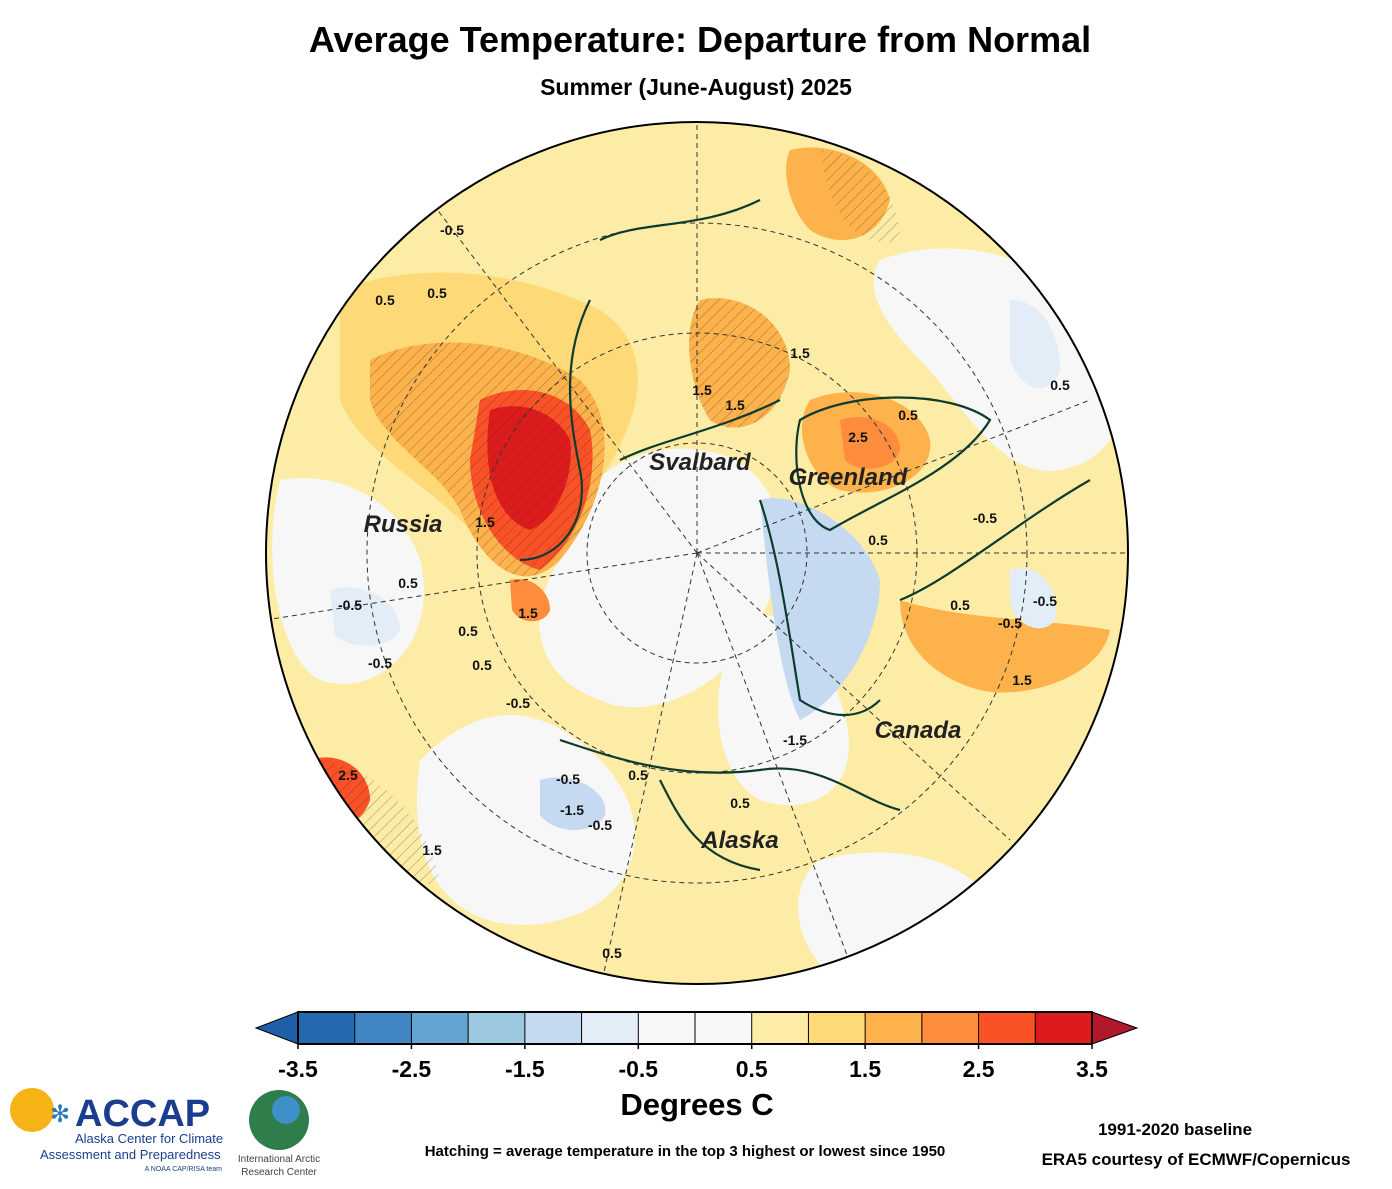  Describe the element at coordinates (739, 840) in the screenshot. I see `region-label: Alaska` at that location.